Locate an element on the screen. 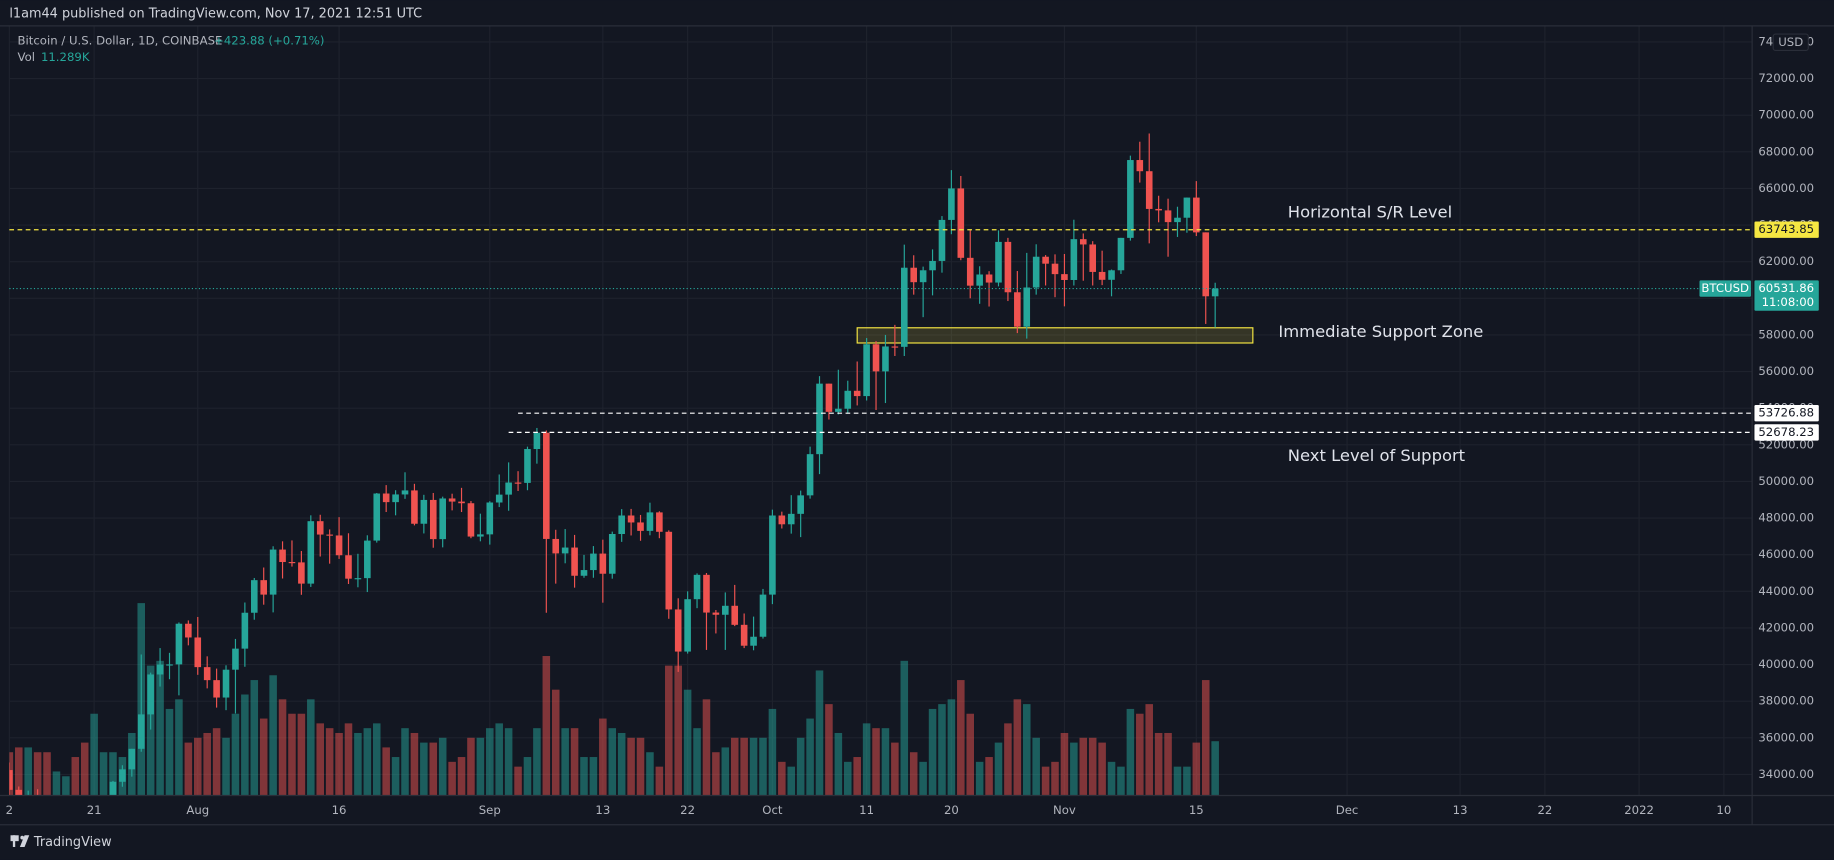 Image resolution: width=1834 pixels, height=860 pixels. y-tick-label: 40000.00 is located at coordinates (1786, 664).